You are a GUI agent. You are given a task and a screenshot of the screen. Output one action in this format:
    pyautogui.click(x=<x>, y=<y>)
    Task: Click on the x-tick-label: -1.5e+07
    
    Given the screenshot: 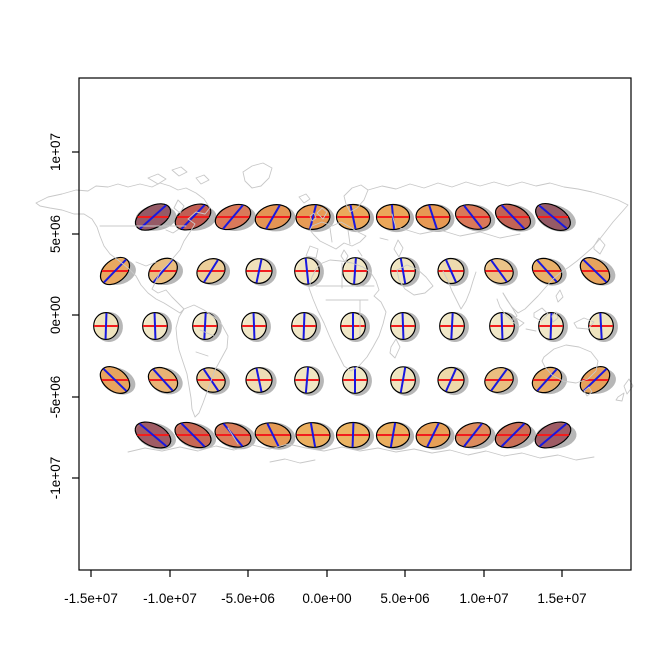 What is the action you would take?
    pyautogui.click(x=91, y=598)
    